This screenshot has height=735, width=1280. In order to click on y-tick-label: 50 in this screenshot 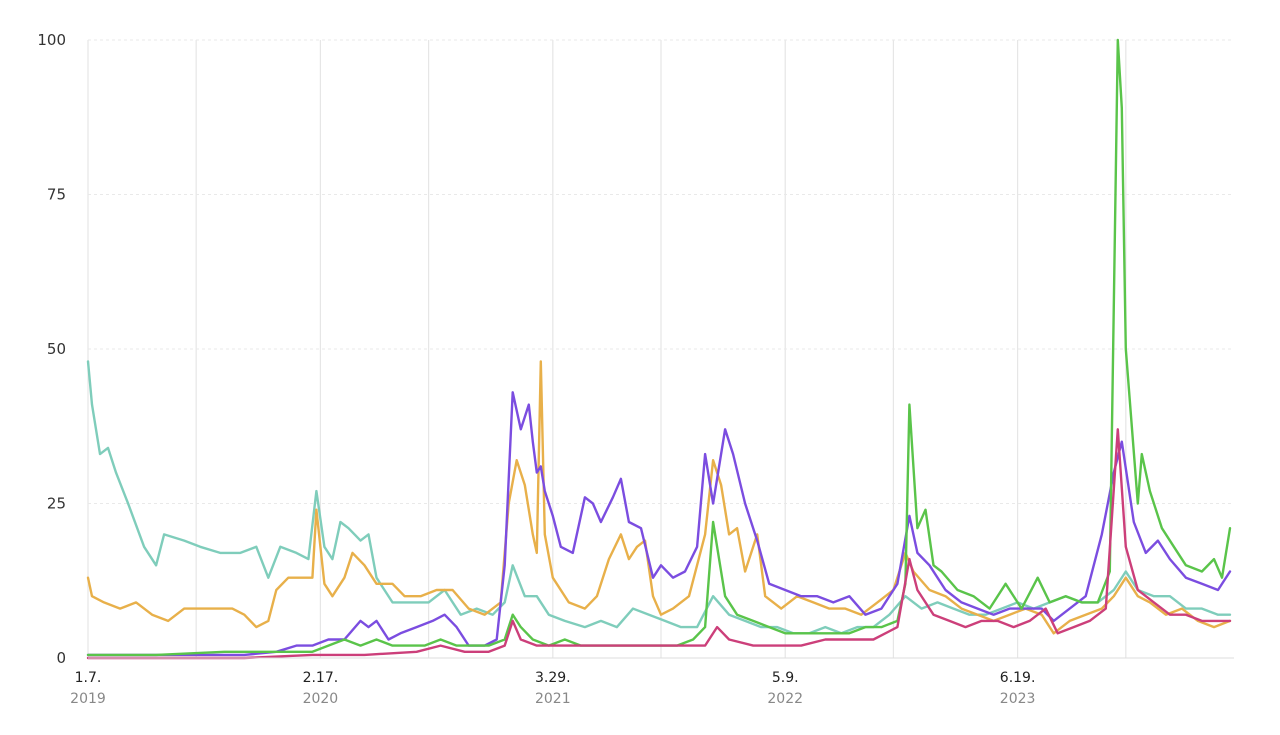, I will do `click(56, 349)`.